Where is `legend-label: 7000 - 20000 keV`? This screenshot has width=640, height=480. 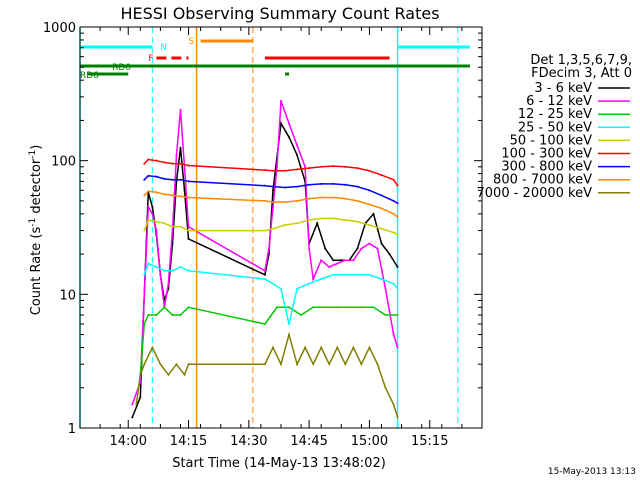 legend-label: 7000 - 20000 keV is located at coordinates (535, 193).